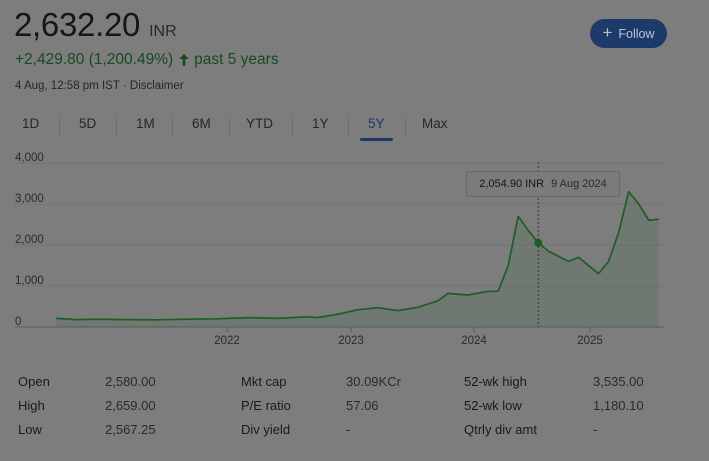 This screenshot has width=709, height=461. I want to click on tab-ytd: YTD, so click(259, 123).